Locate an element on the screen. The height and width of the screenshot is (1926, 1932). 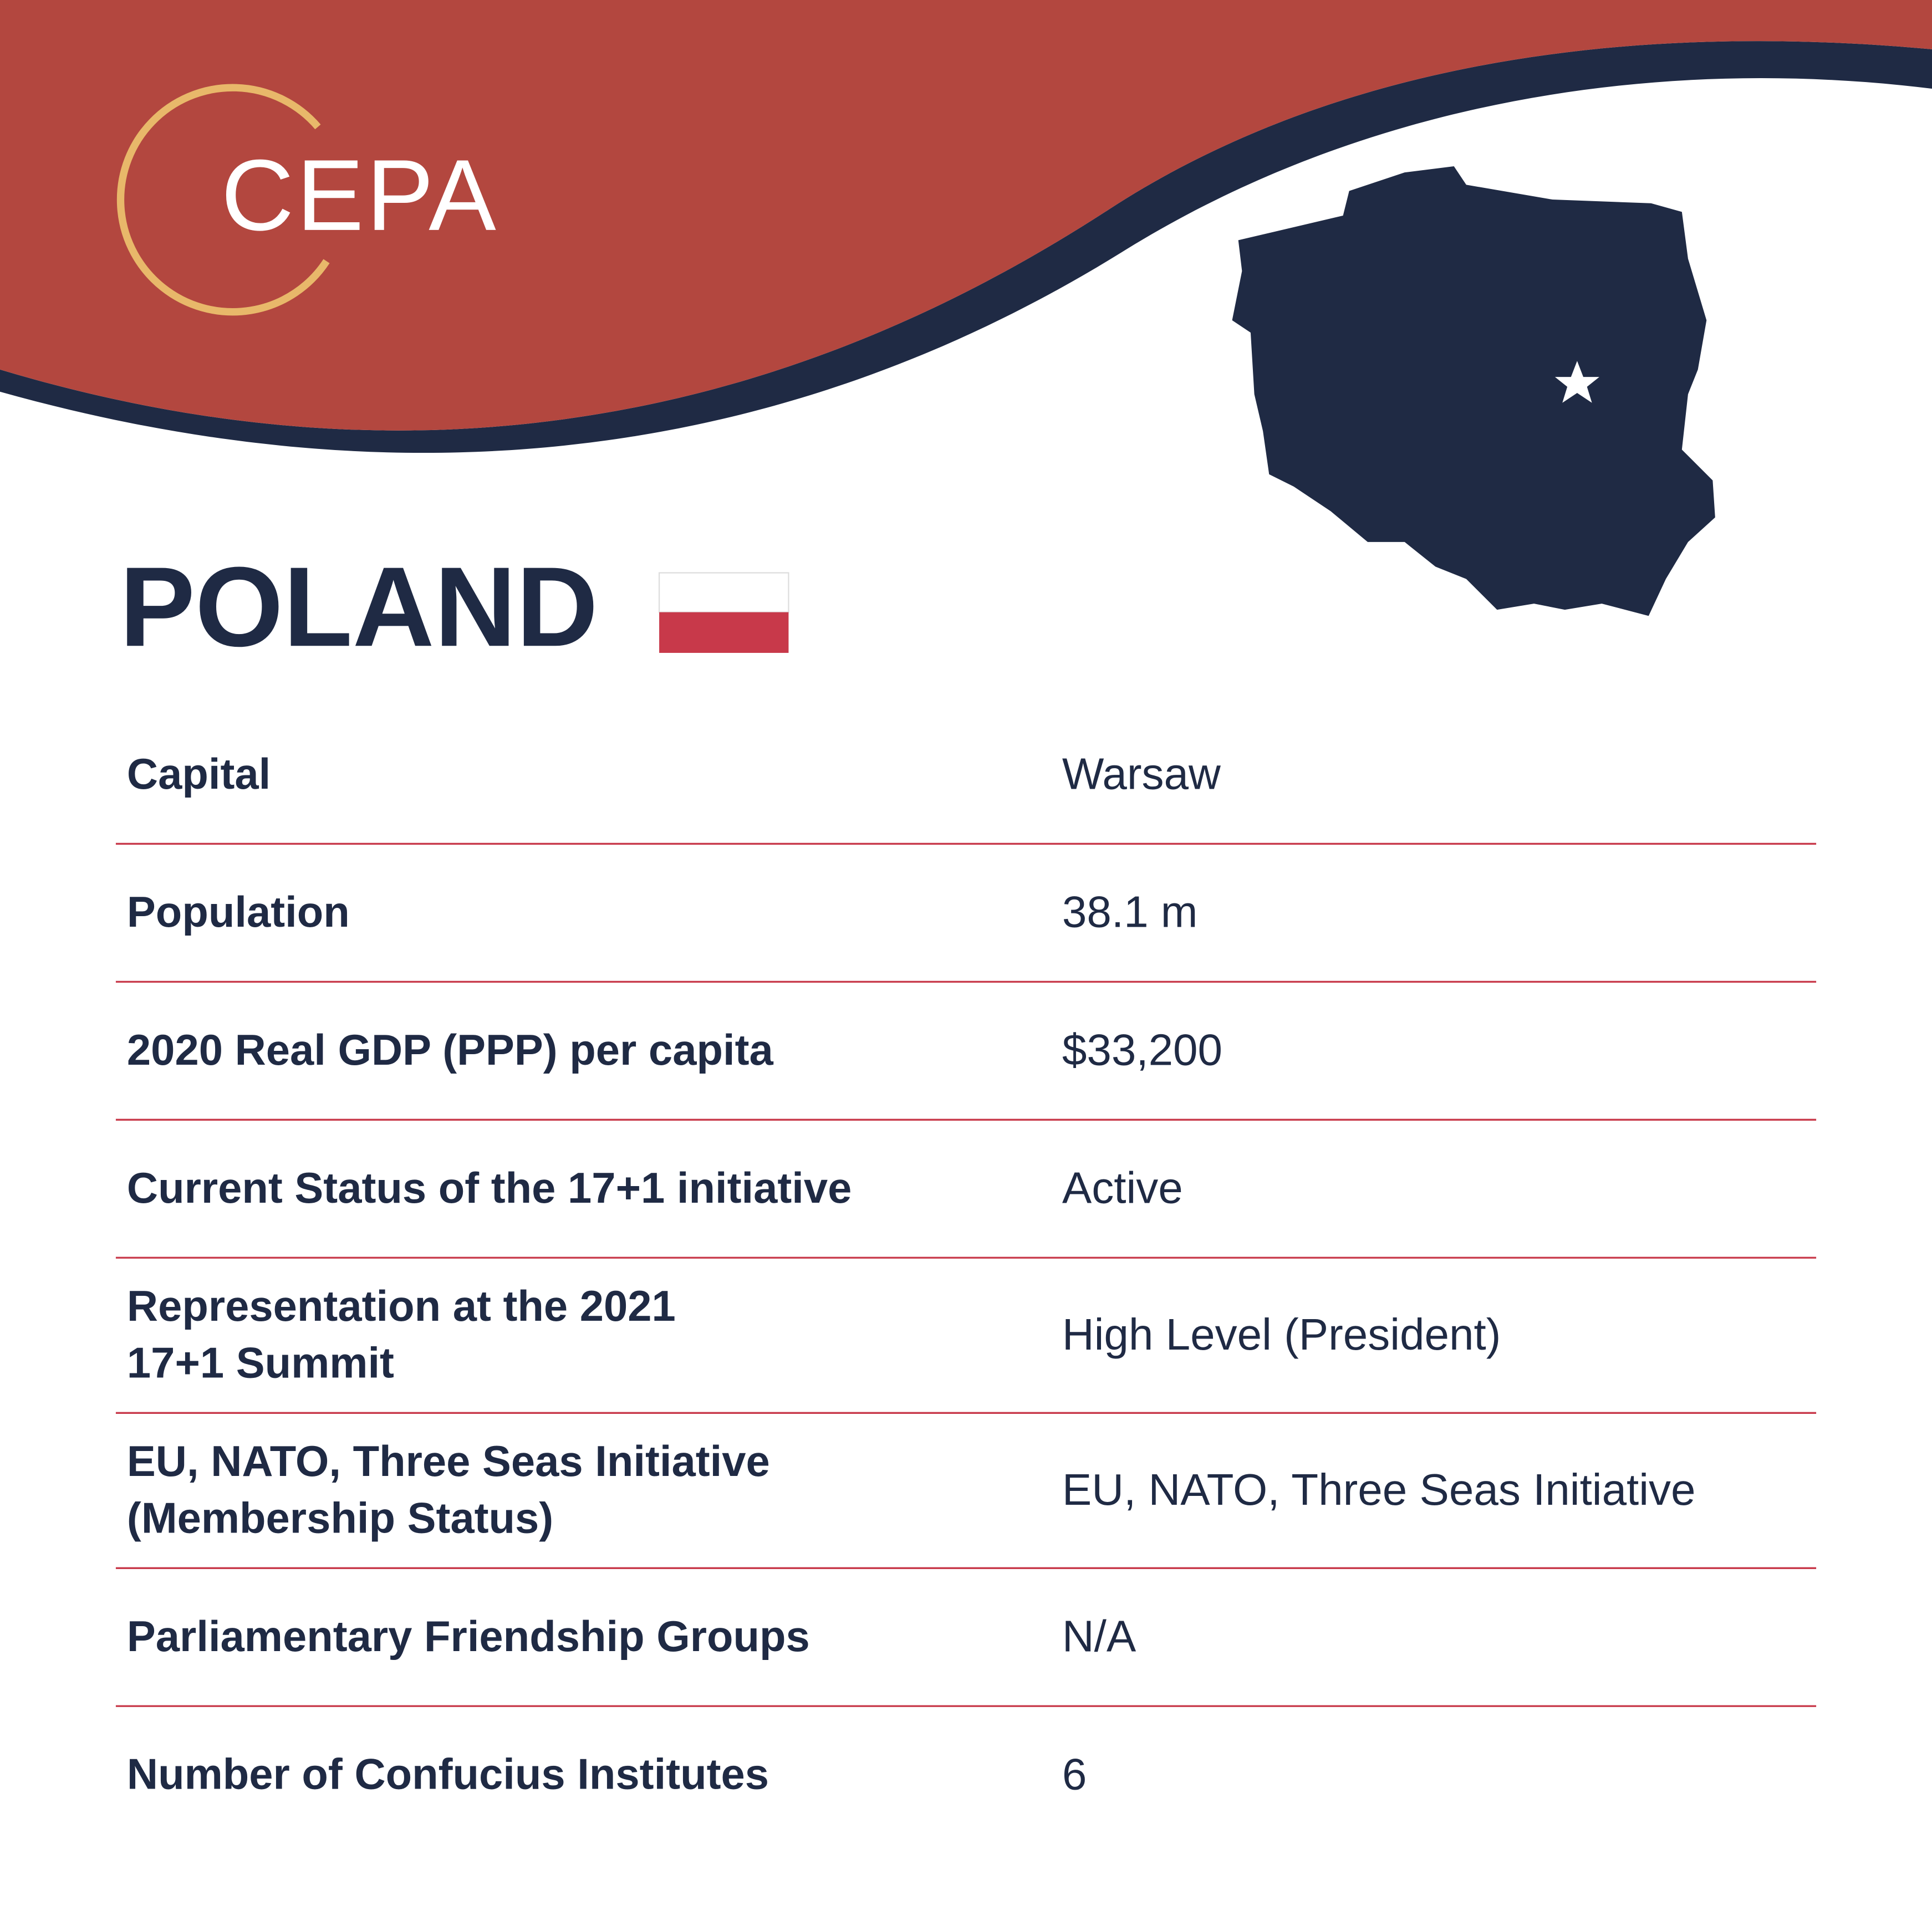
row-value: $33,200 is located at coordinates (1142, 1049).